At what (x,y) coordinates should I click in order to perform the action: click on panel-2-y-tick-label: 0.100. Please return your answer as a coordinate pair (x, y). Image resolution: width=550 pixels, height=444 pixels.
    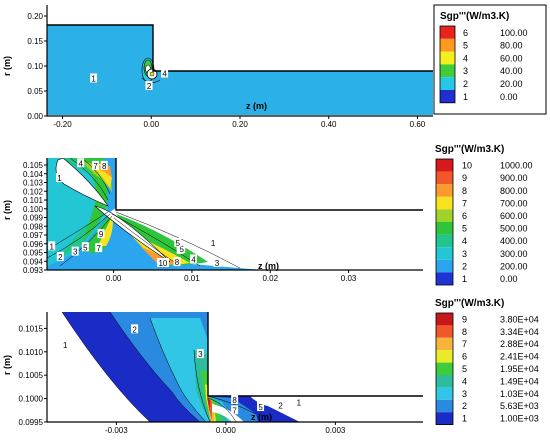
    Looking at the image, I should click on (33, 209).